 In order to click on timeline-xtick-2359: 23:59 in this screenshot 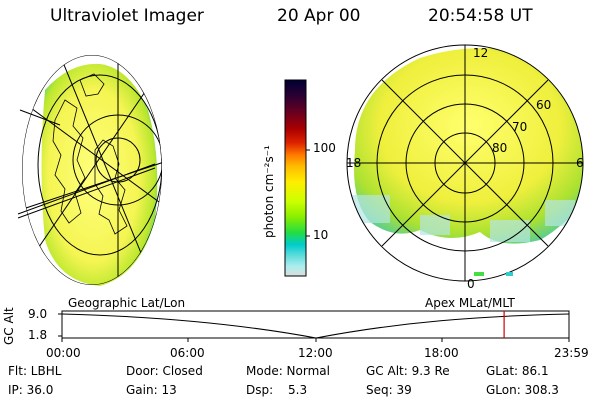, I will do `click(571, 353)`.